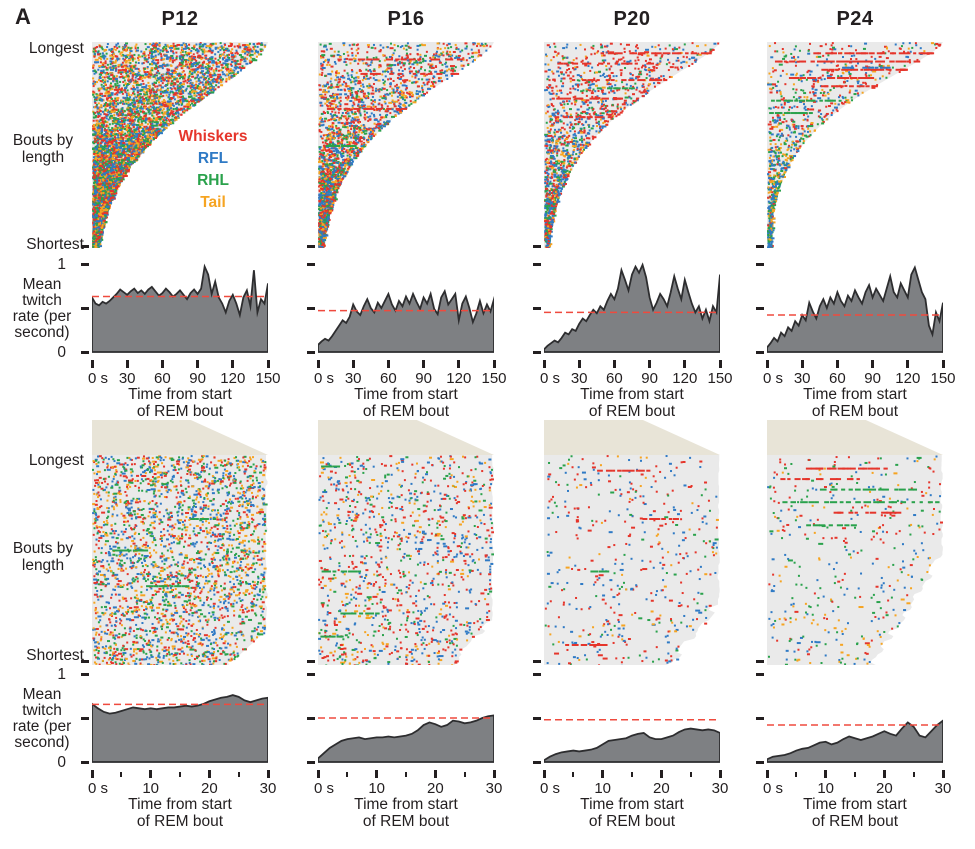 This screenshot has width=975, height=849. What do you see at coordinates (180, 19) in the screenshot?
I see `column-header-p12: P12` at bounding box center [180, 19].